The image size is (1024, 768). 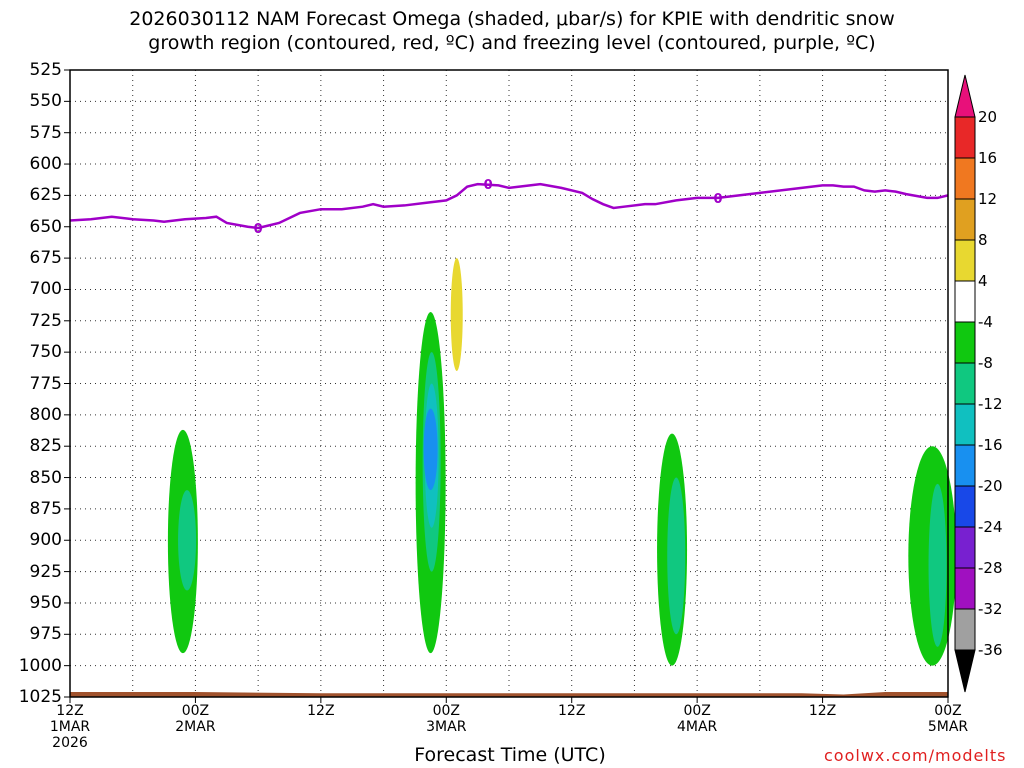 I want to click on y-tick-label: 725, so click(x=45, y=320).